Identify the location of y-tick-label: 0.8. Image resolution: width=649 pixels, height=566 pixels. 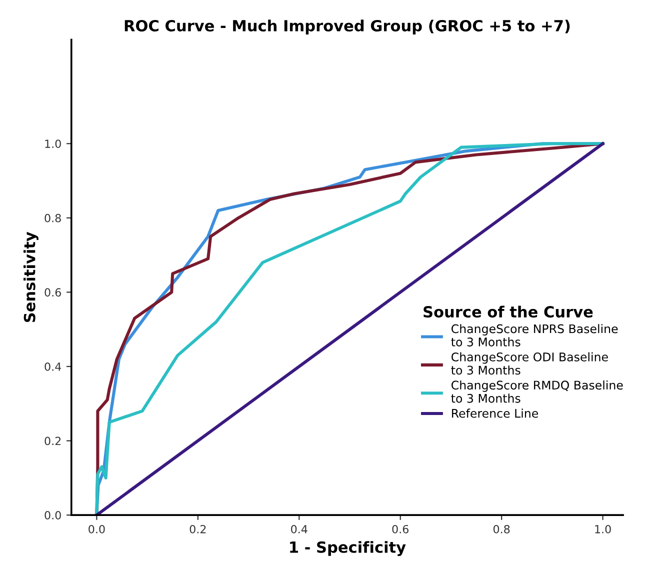
(52, 218).